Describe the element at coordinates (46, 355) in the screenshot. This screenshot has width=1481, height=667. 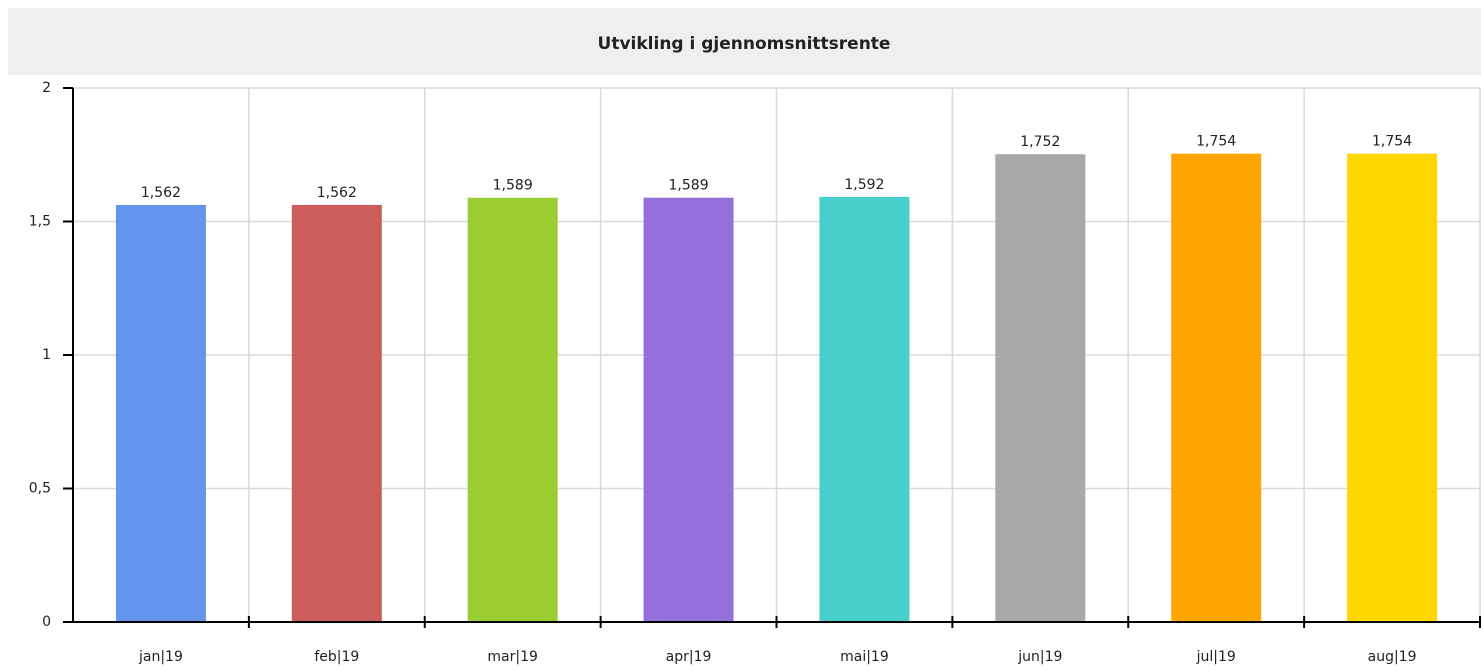
I see `y-tick-label: 1` at that location.